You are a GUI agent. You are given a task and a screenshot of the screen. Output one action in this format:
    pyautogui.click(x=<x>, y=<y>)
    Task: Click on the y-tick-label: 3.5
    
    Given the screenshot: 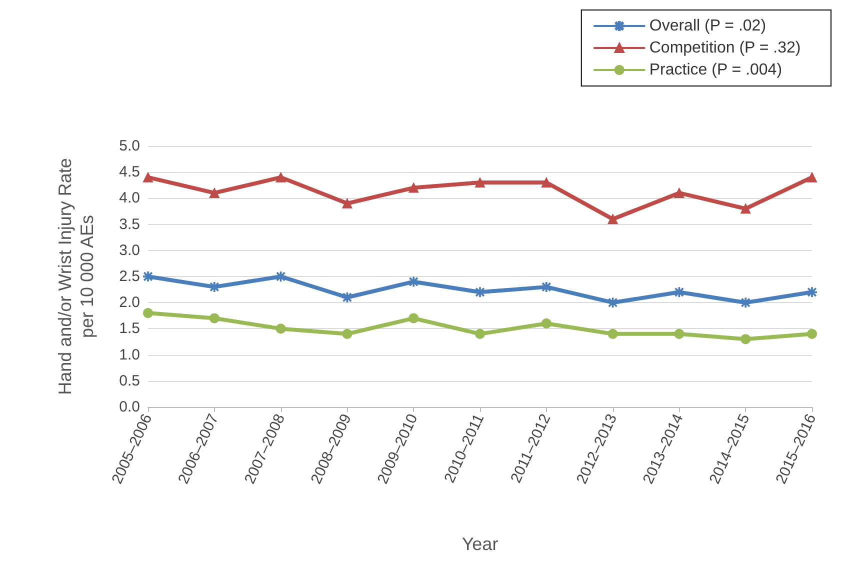 What is the action you would take?
    pyautogui.click(x=129, y=224)
    